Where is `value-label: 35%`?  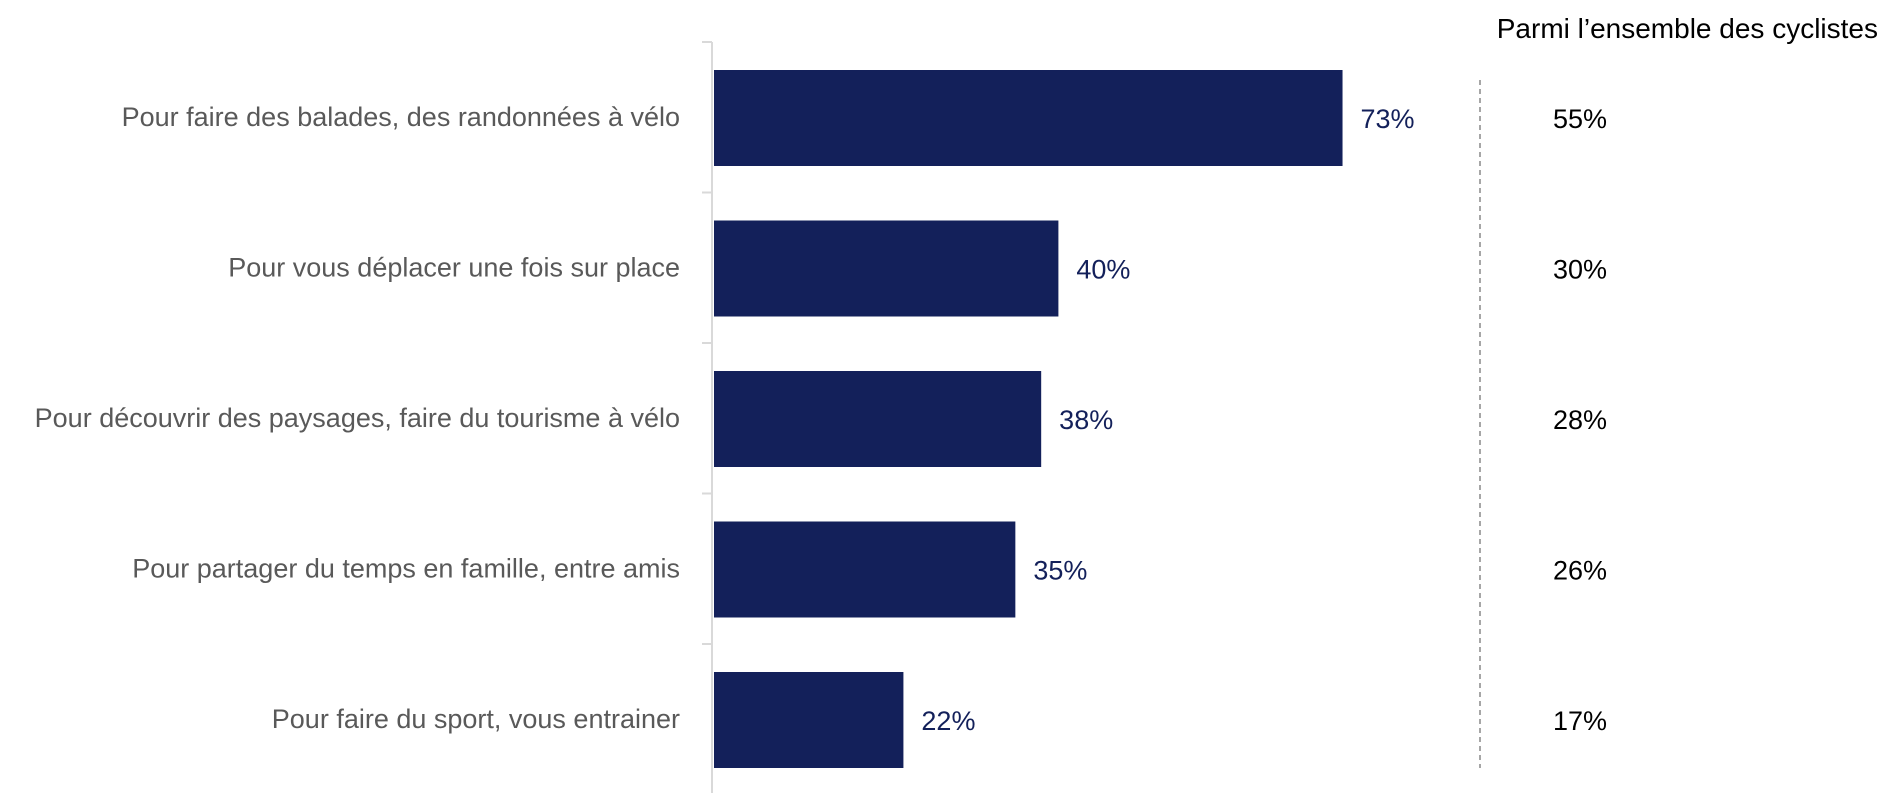 value-label: 35% is located at coordinates (1060, 571).